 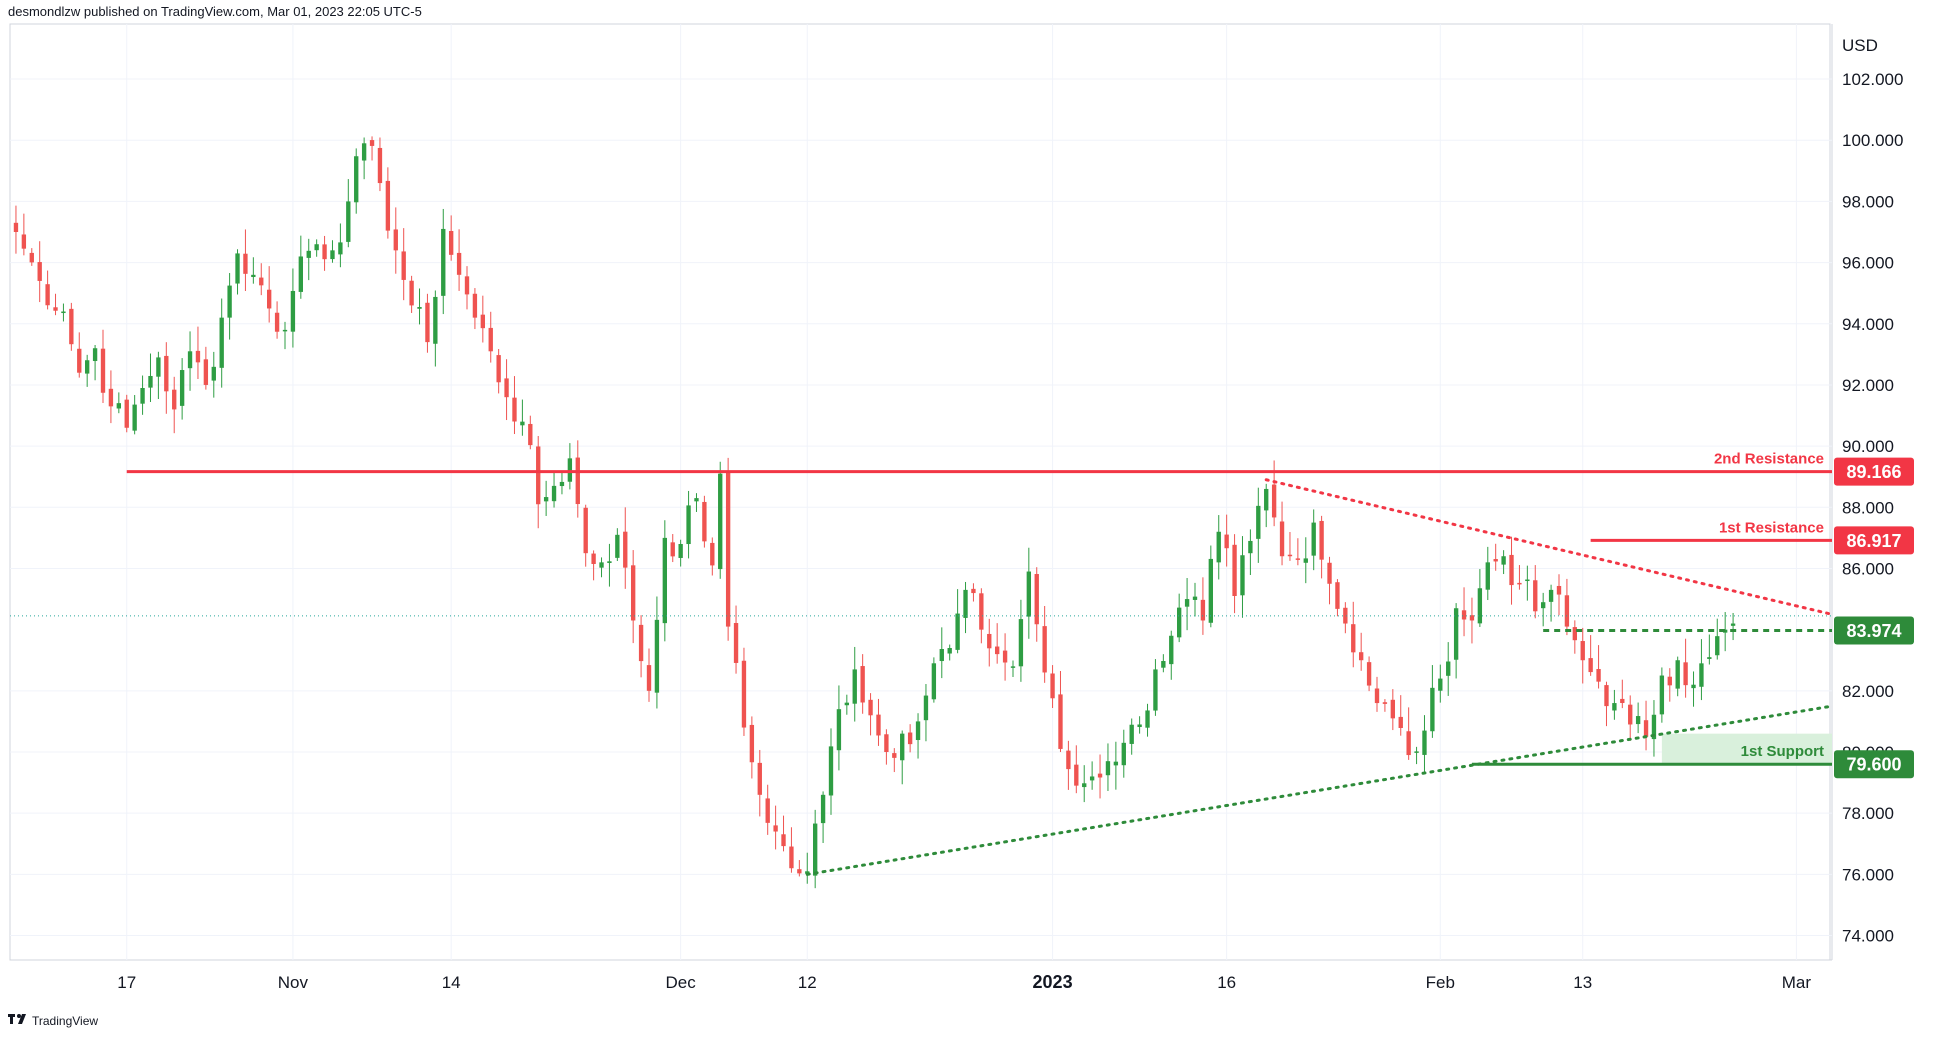 What do you see at coordinates (1868, 201) in the screenshot?
I see `price-tick-label: 98.000` at bounding box center [1868, 201].